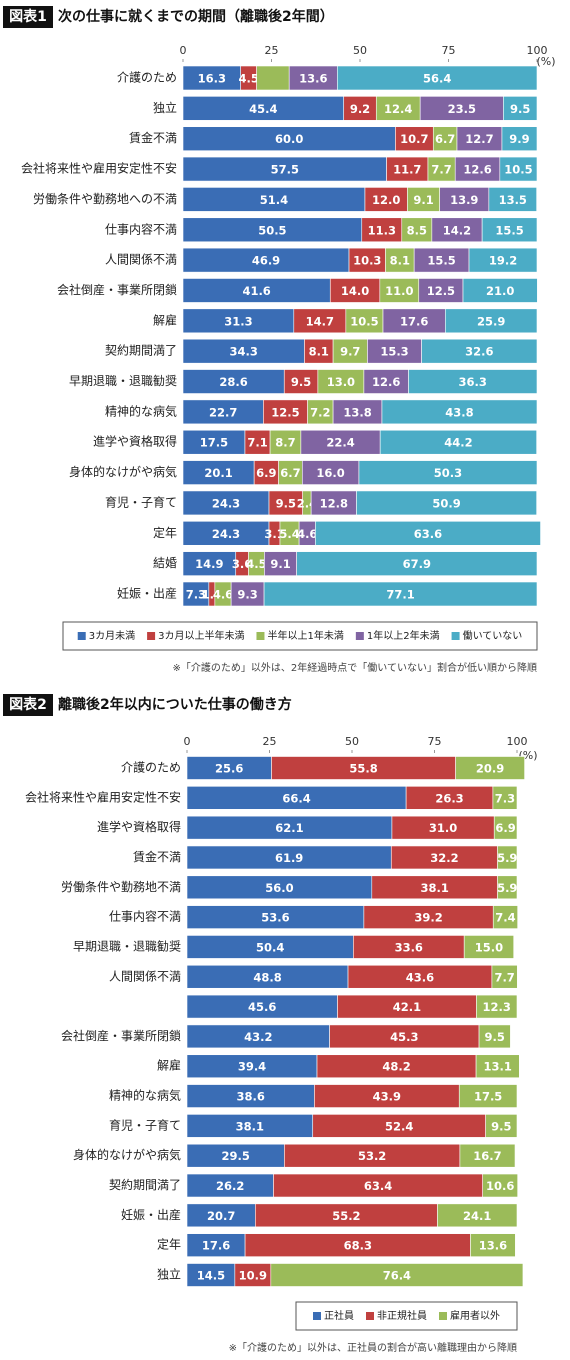 Image resolution: width=570 pixels, height=1360 pixels. Describe the element at coordinates (247, 595) in the screenshot. I see `value-label: 9.3` at that location.